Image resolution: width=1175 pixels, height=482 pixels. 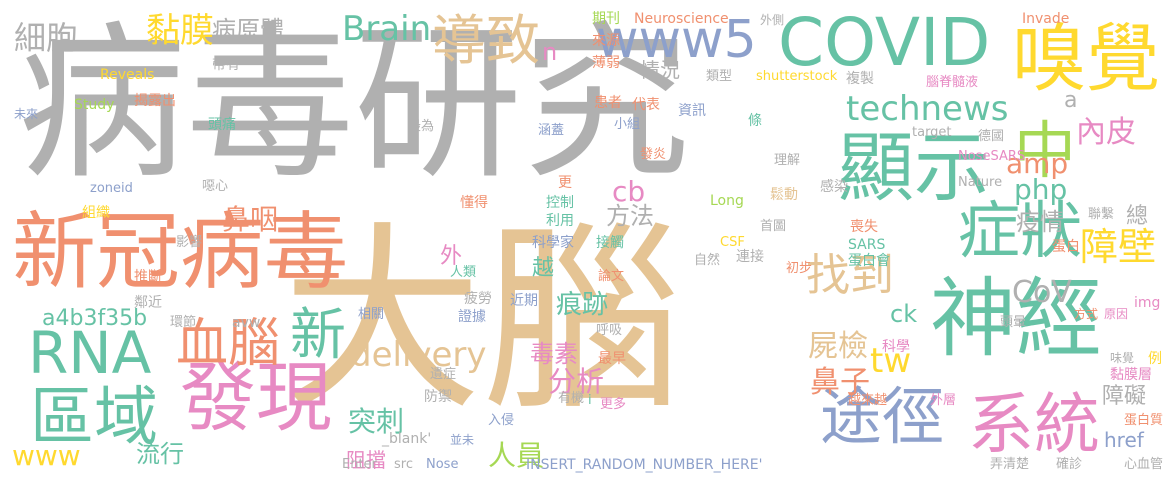 I want to click on word: 蛋白質, so click(x=1144, y=420).